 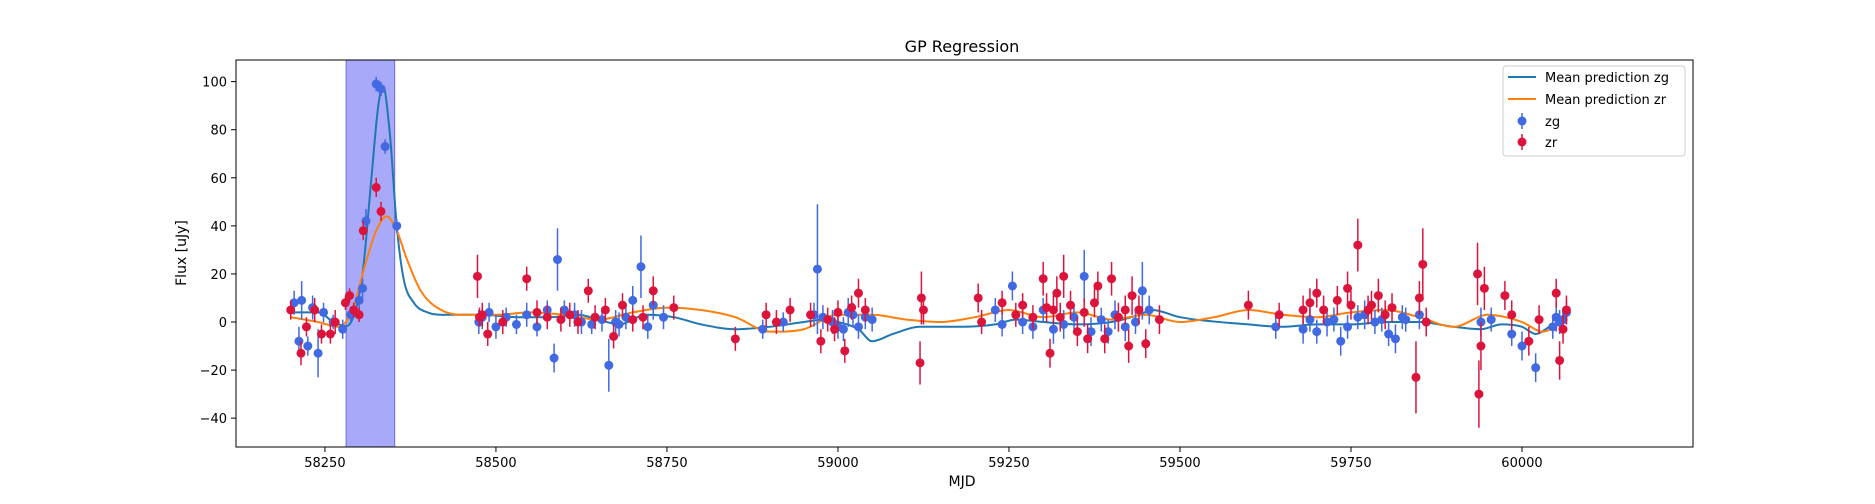 What do you see at coordinates (213, 419) in the screenshot?
I see `y-tick-label: −40` at bounding box center [213, 419].